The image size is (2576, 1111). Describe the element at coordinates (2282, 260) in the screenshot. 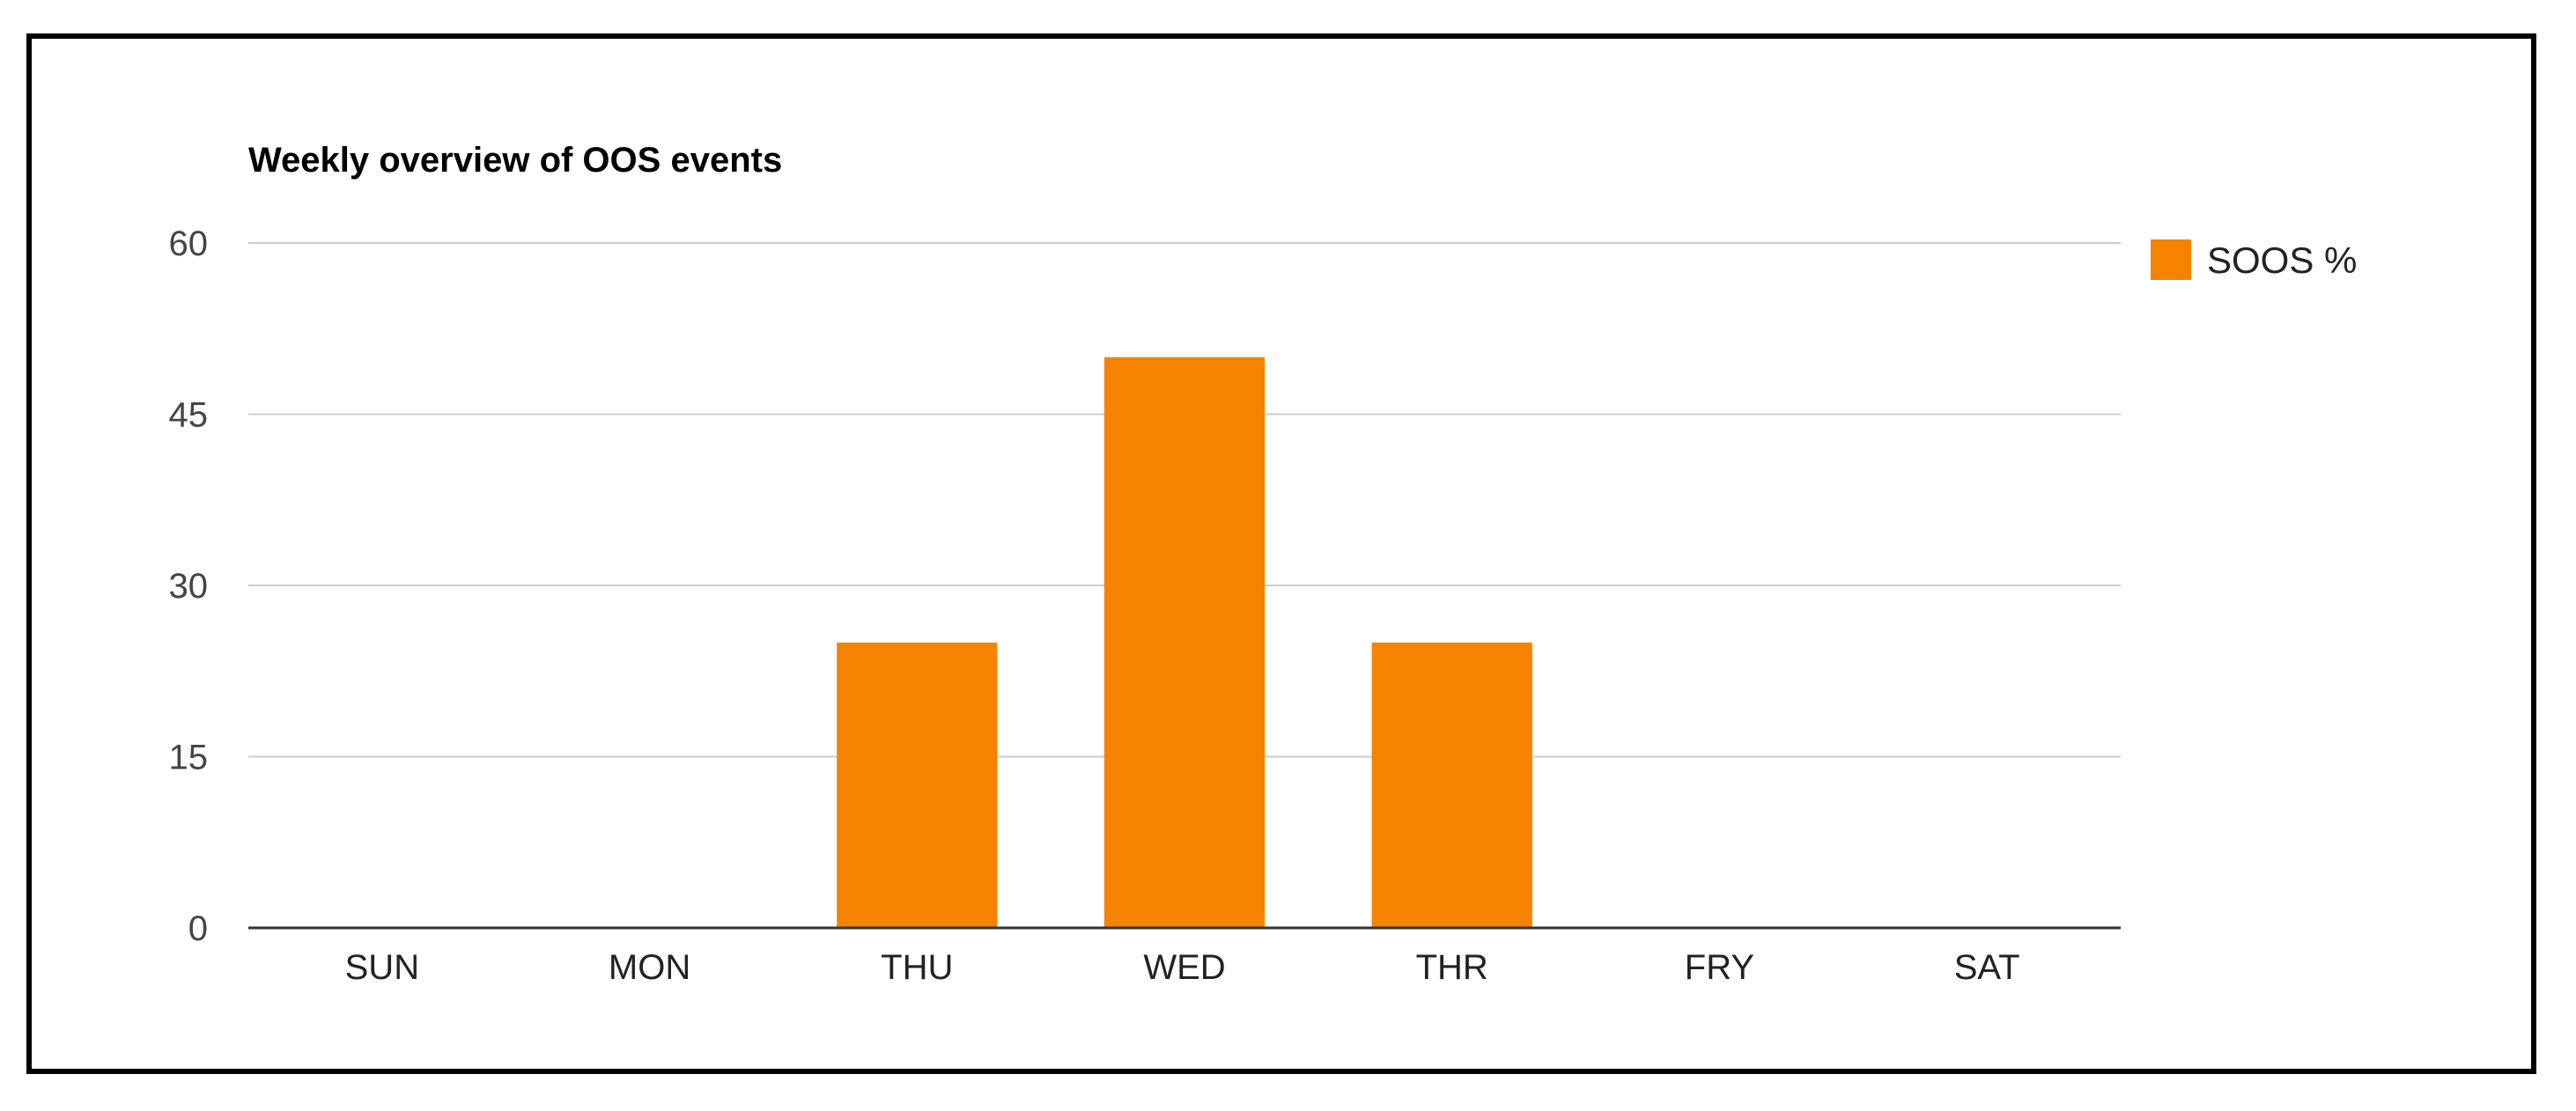

I see `legend-label-soos: SOOS %` at that location.